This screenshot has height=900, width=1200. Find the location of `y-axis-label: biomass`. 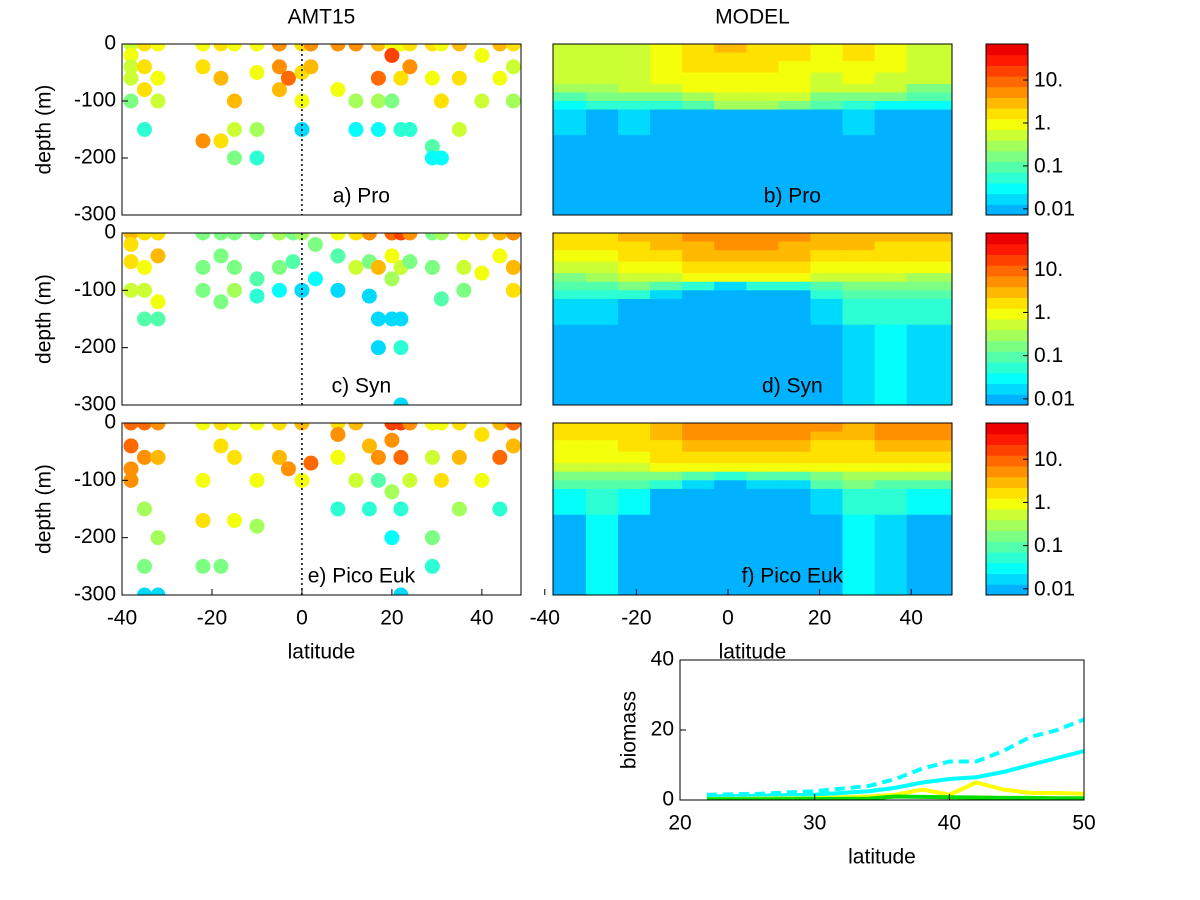

y-axis-label: biomass is located at coordinates (629, 730).